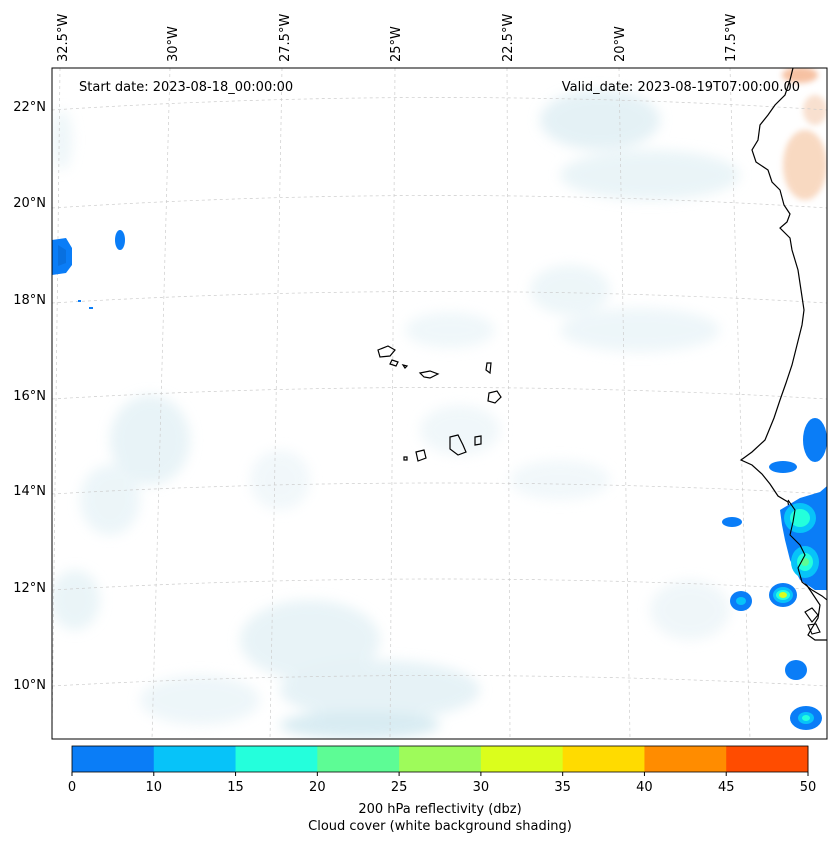 This screenshot has height=843, width=837. Describe the element at coordinates (726, 787) in the screenshot. I see `colorbar-tick-label: 45` at that location.